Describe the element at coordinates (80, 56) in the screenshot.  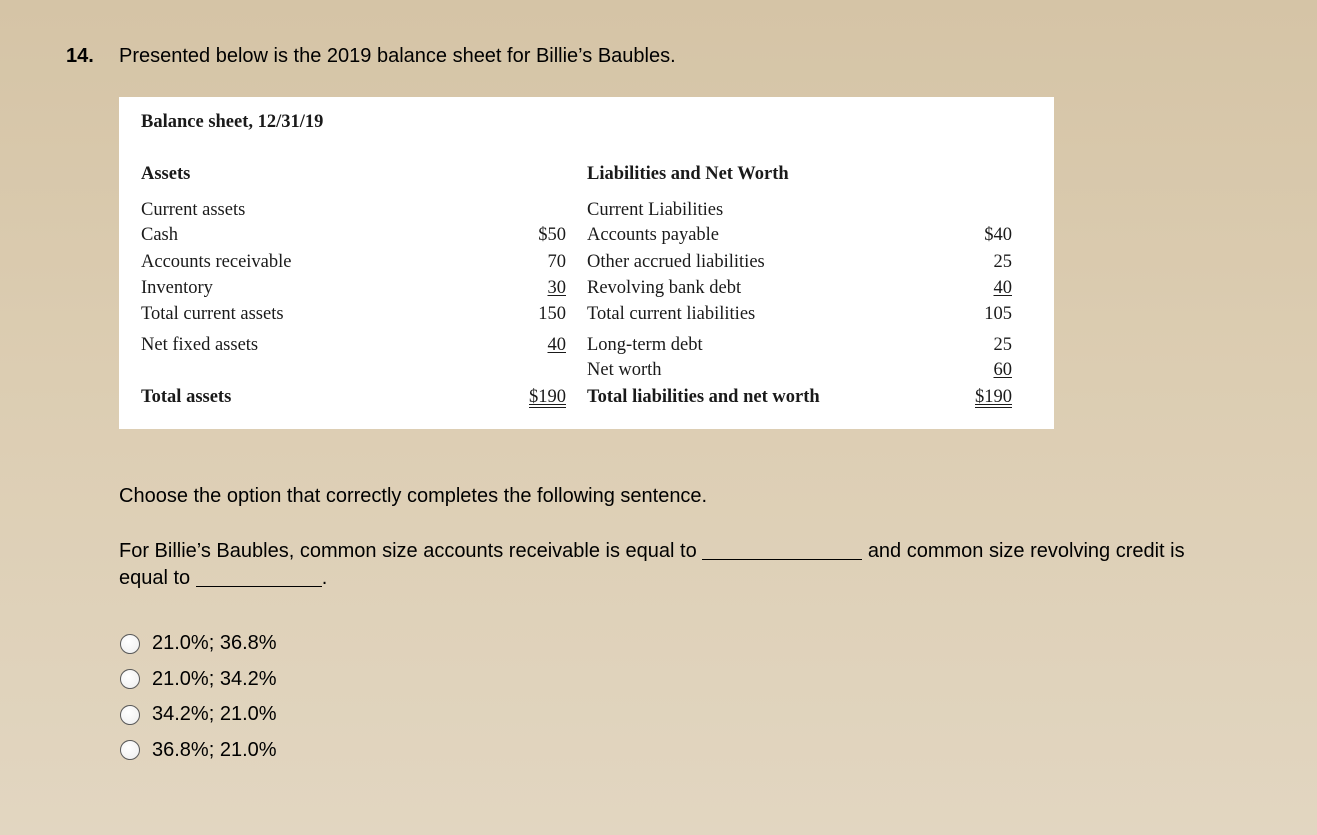
I see `question-number: 14.` at that location.